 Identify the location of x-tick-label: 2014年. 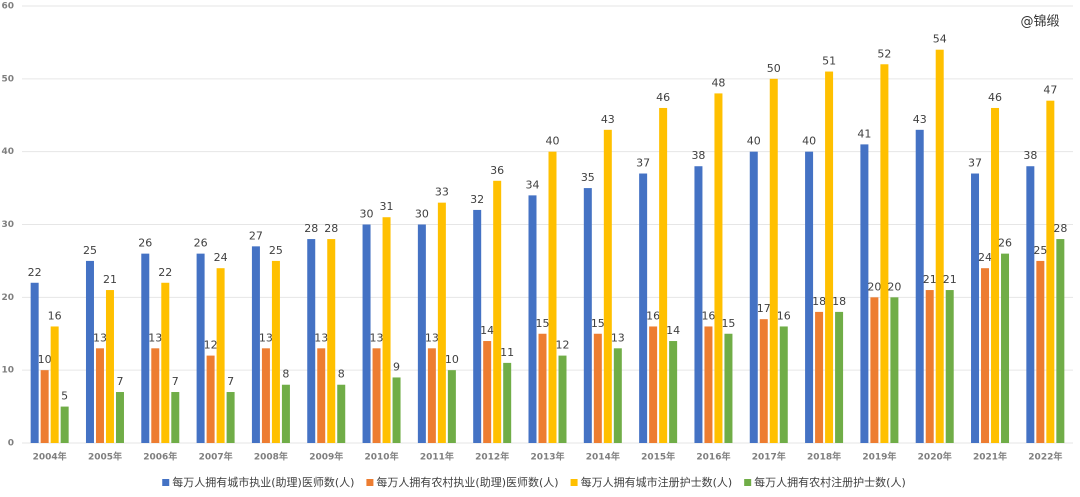
(603, 457).